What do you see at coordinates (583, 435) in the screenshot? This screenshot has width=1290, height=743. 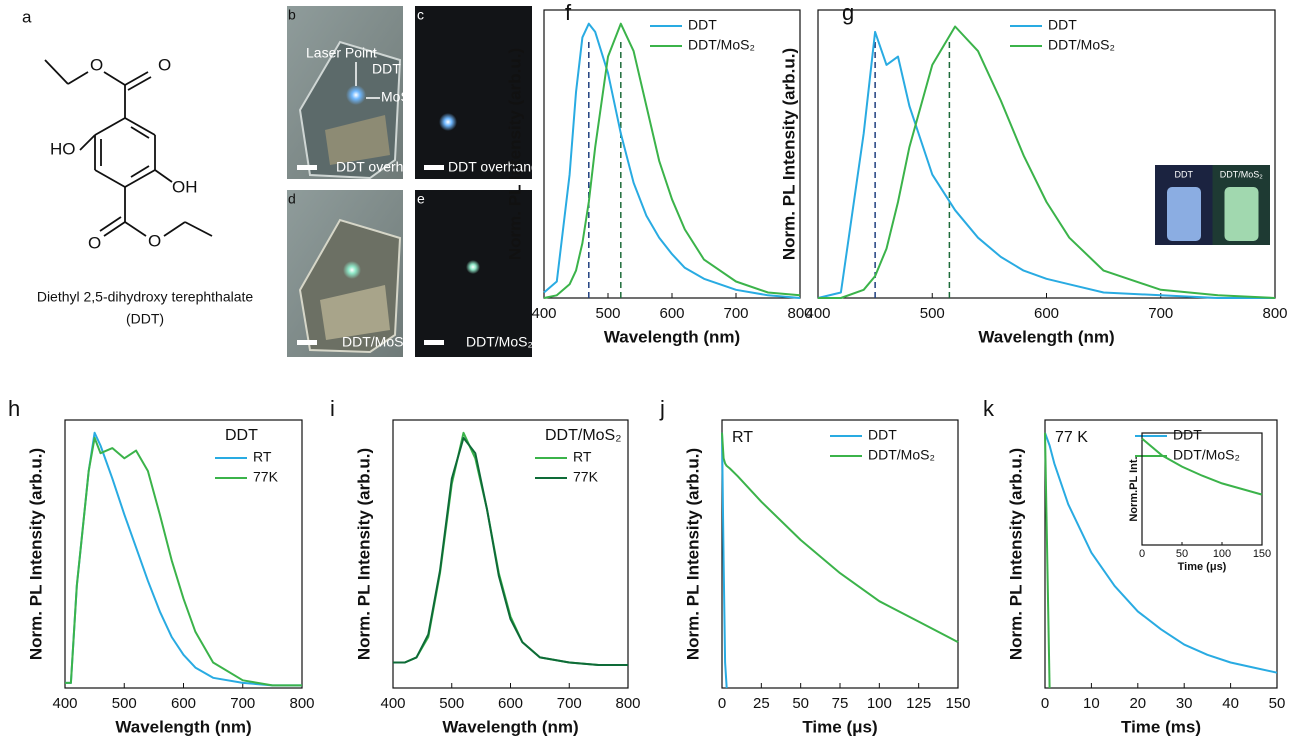 I see `legend-title: DDT/MoS₂` at bounding box center [583, 435].